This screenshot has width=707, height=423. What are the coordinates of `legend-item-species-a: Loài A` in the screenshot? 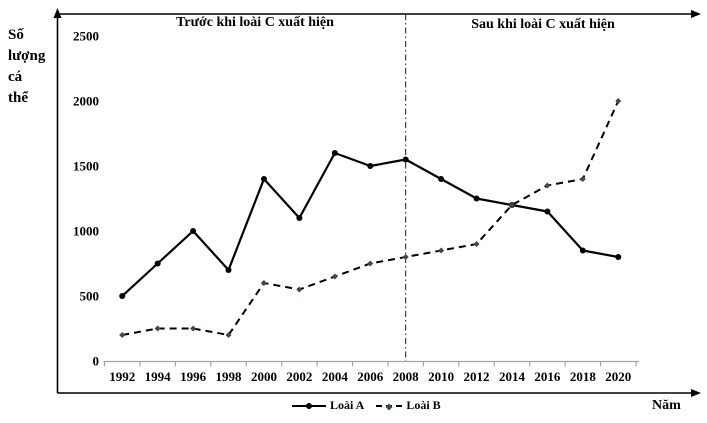 It's located at (328, 405).